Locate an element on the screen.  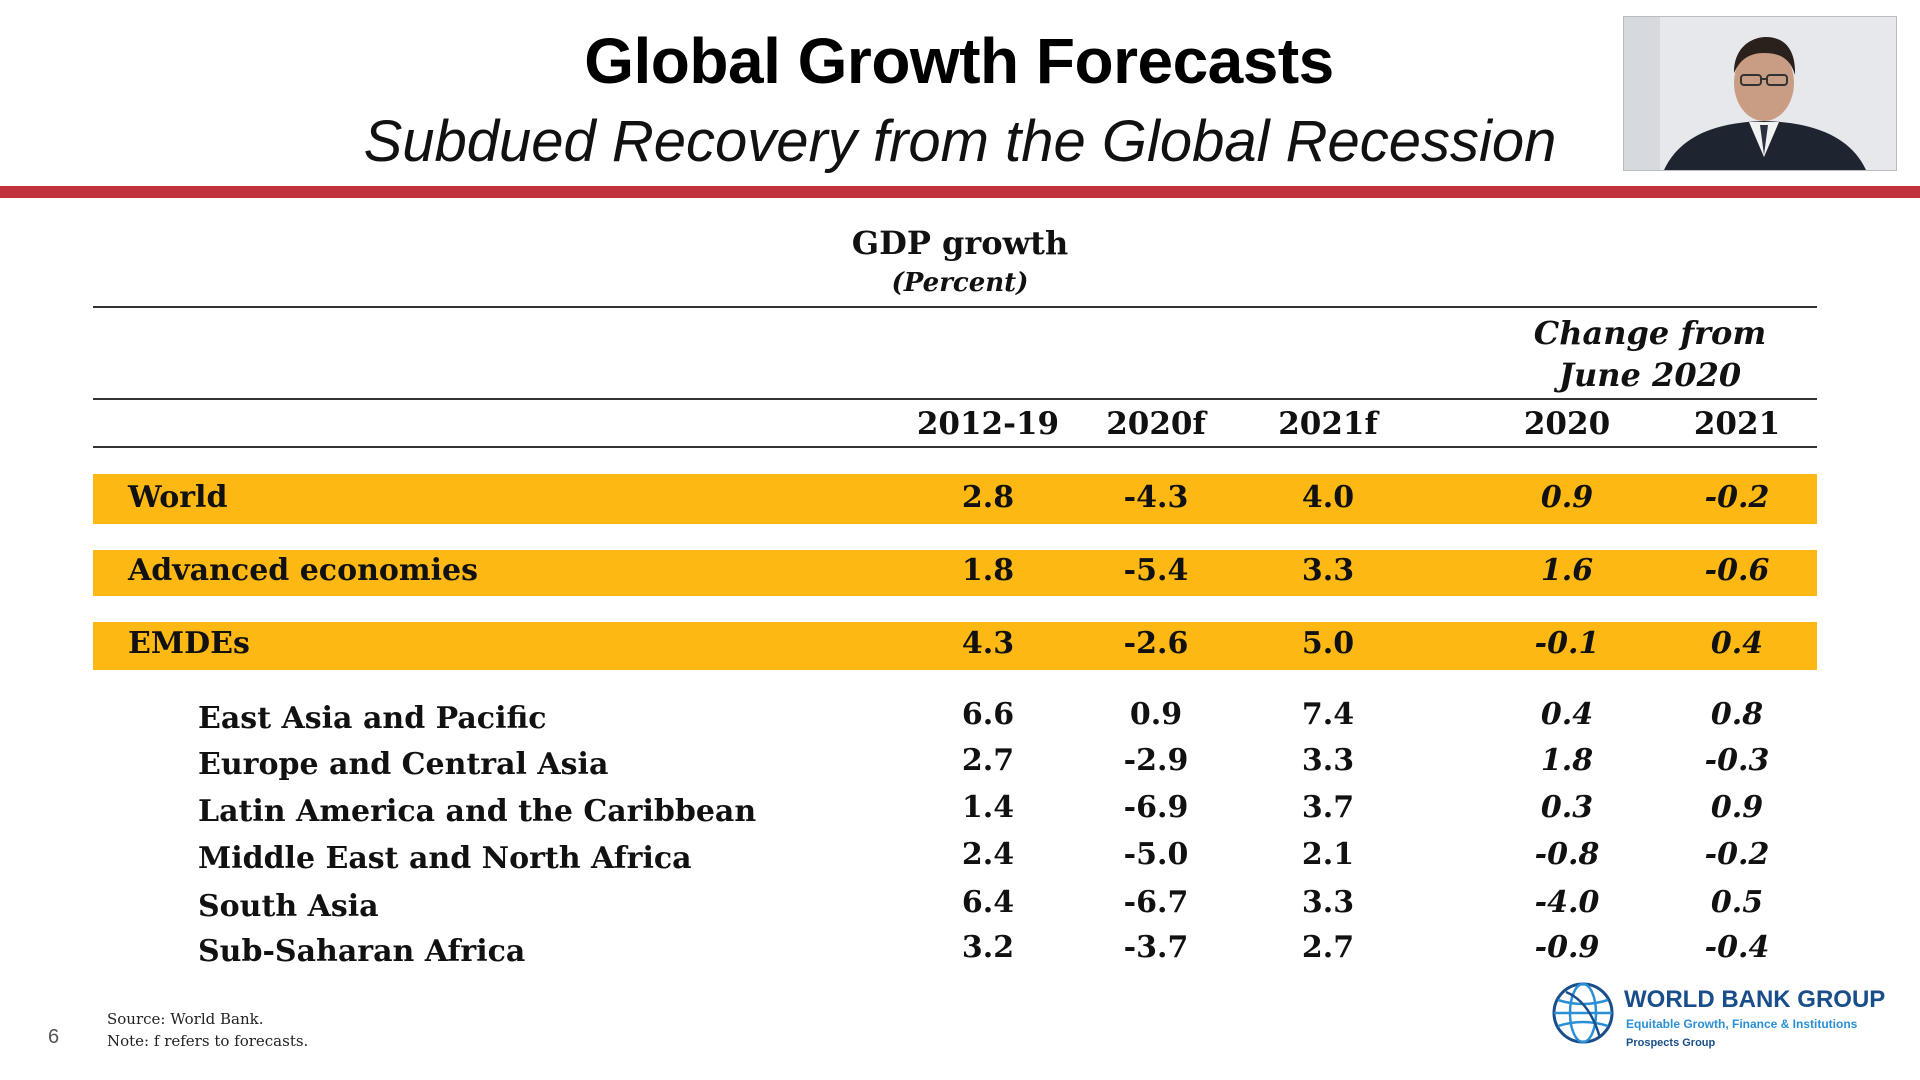
highlight-band-world is located at coordinates (955, 499).